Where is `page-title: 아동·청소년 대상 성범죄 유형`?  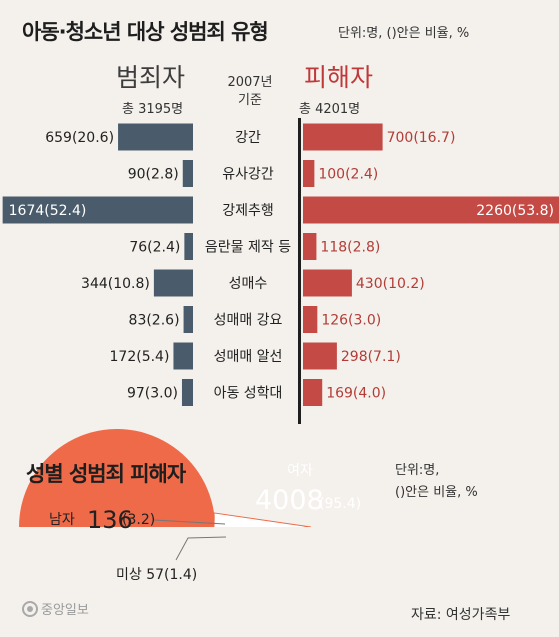 page-title: 아동·청소년 대상 성범죄 유형 is located at coordinates (145, 32).